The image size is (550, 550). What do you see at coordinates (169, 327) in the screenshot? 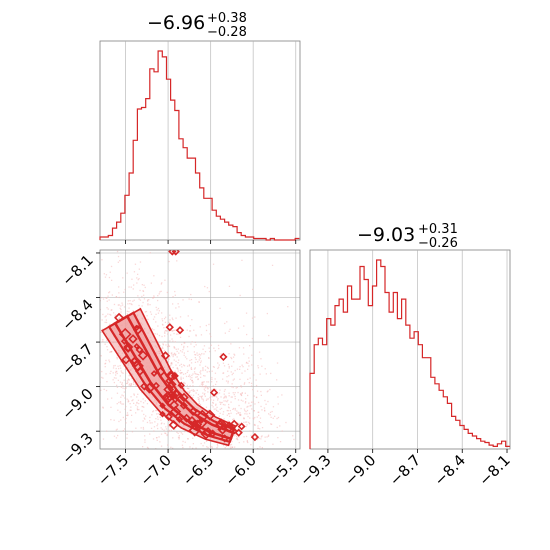
I see `density-contour-outlier` at bounding box center [169, 327].